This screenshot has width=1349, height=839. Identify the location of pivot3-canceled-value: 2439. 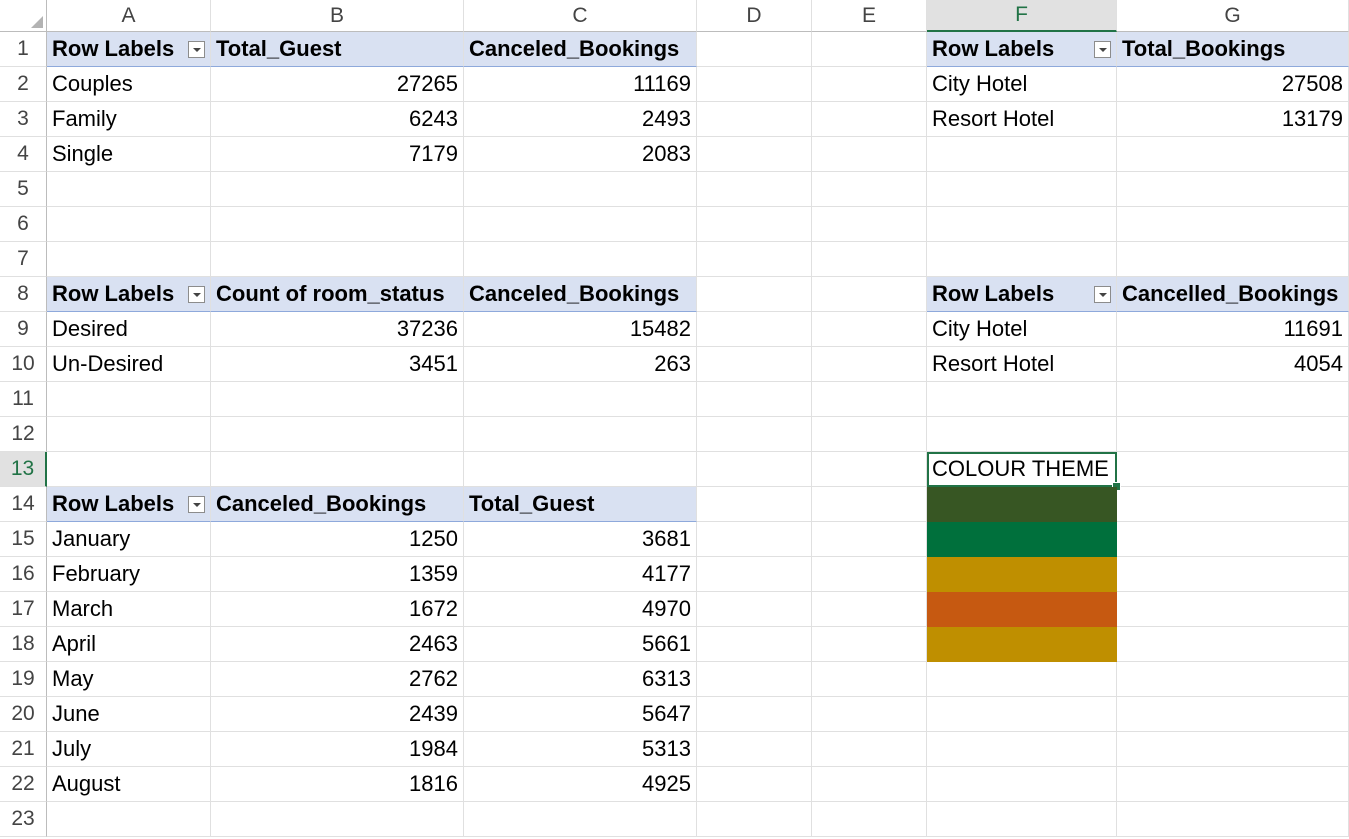
(337, 714).